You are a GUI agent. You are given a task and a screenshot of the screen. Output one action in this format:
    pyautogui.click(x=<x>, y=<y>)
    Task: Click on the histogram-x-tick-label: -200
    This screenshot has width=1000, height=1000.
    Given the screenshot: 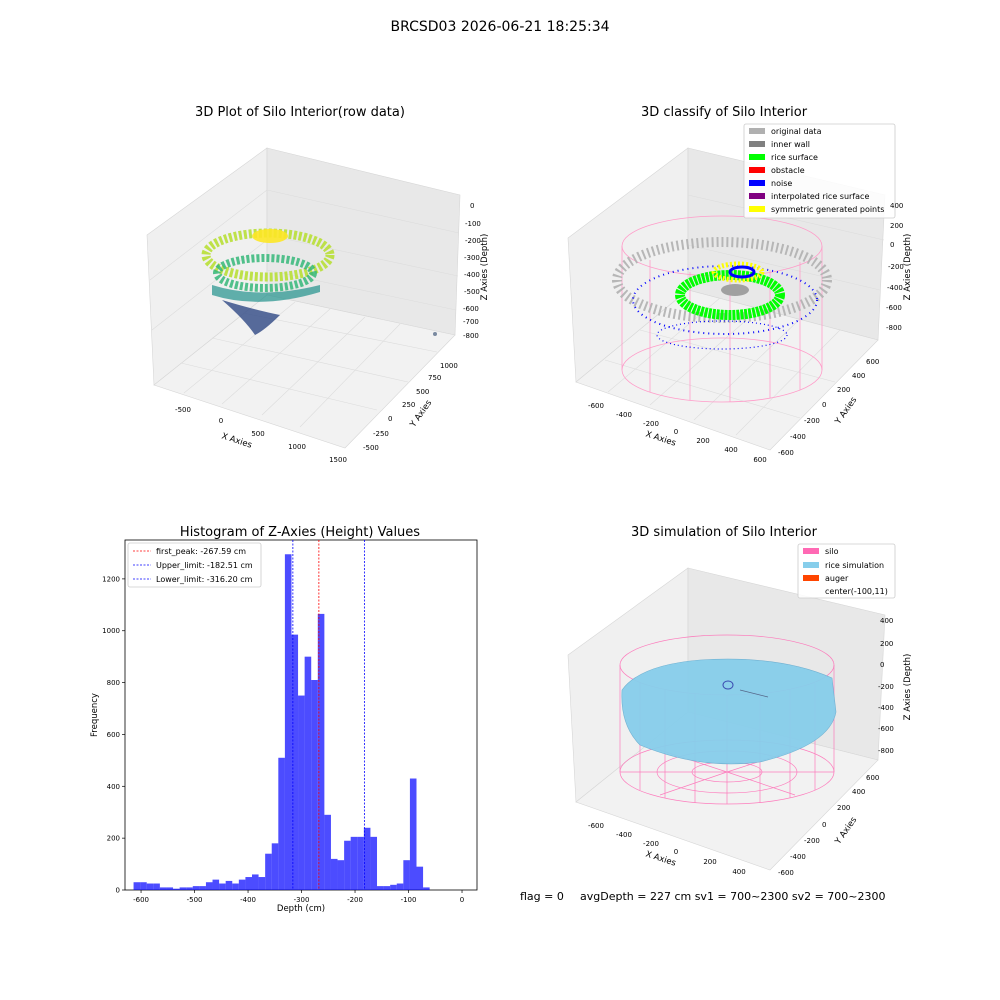 What is the action you would take?
    pyautogui.click(x=355, y=900)
    